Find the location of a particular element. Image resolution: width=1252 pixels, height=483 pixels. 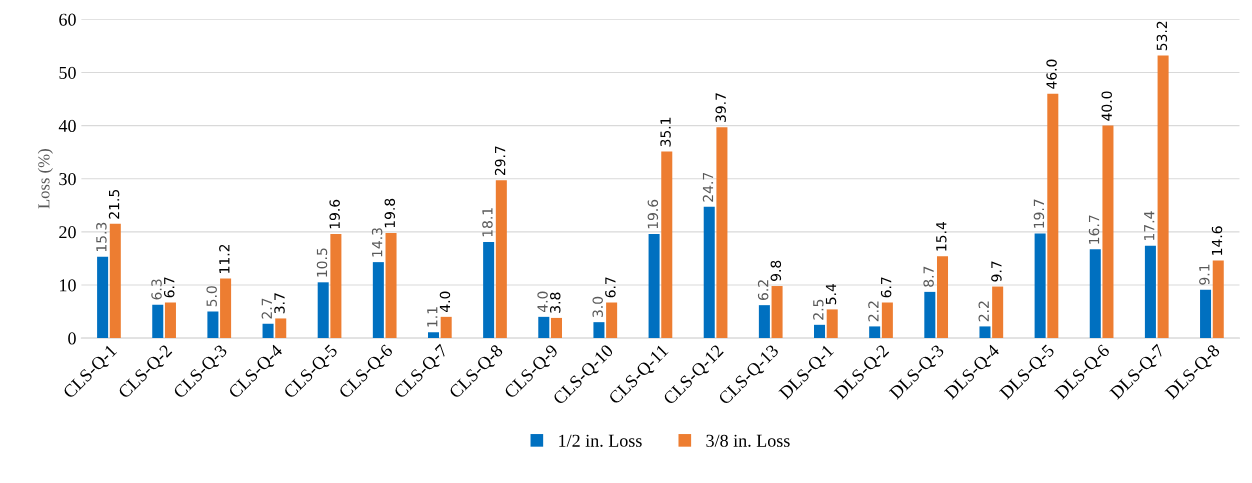

data-label: 9.1 is located at coordinates (1204, 274).